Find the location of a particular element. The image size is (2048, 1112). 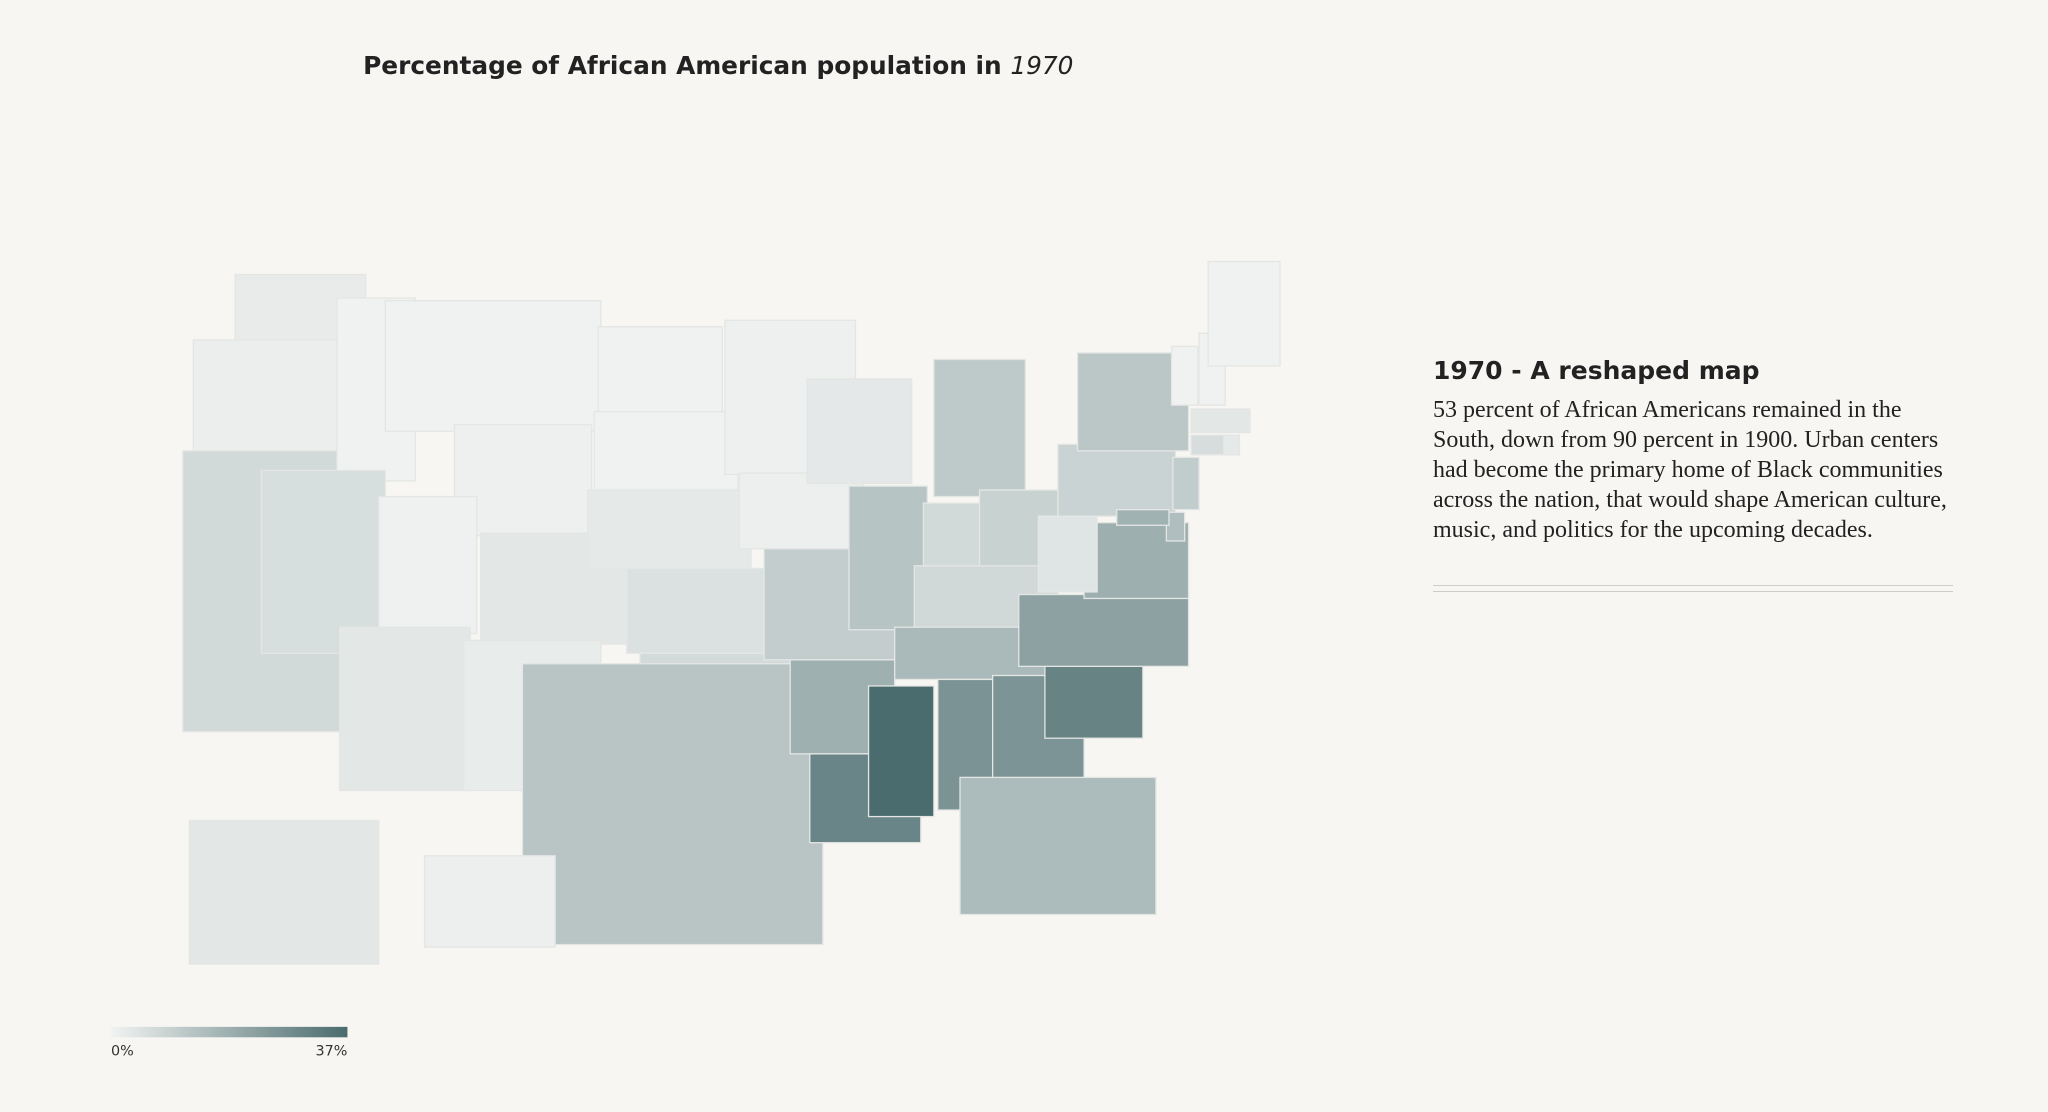

title-year: 1970 is located at coordinates (1041, 65).